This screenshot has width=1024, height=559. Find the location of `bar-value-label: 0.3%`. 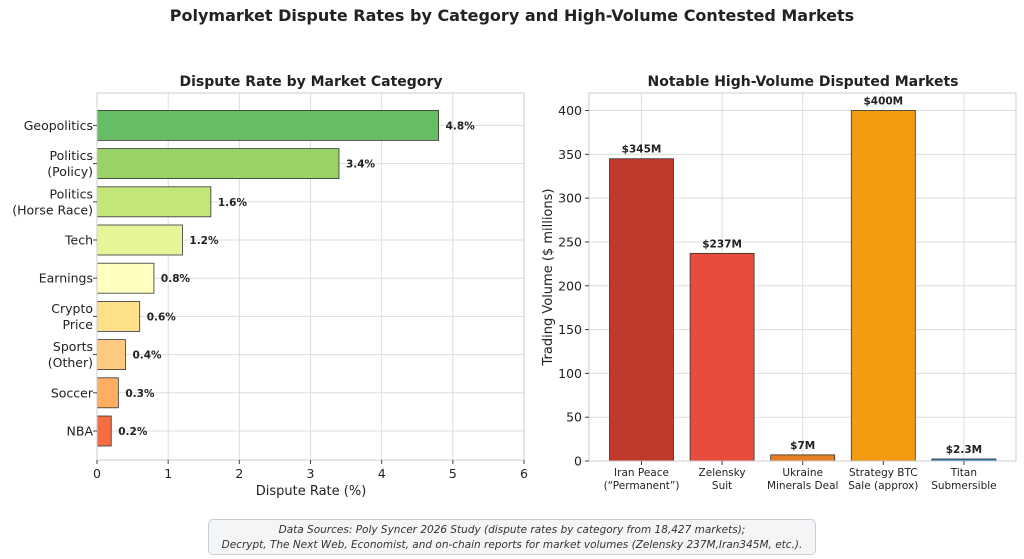

bar-value-label: 0.3% is located at coordinates (140, 394).